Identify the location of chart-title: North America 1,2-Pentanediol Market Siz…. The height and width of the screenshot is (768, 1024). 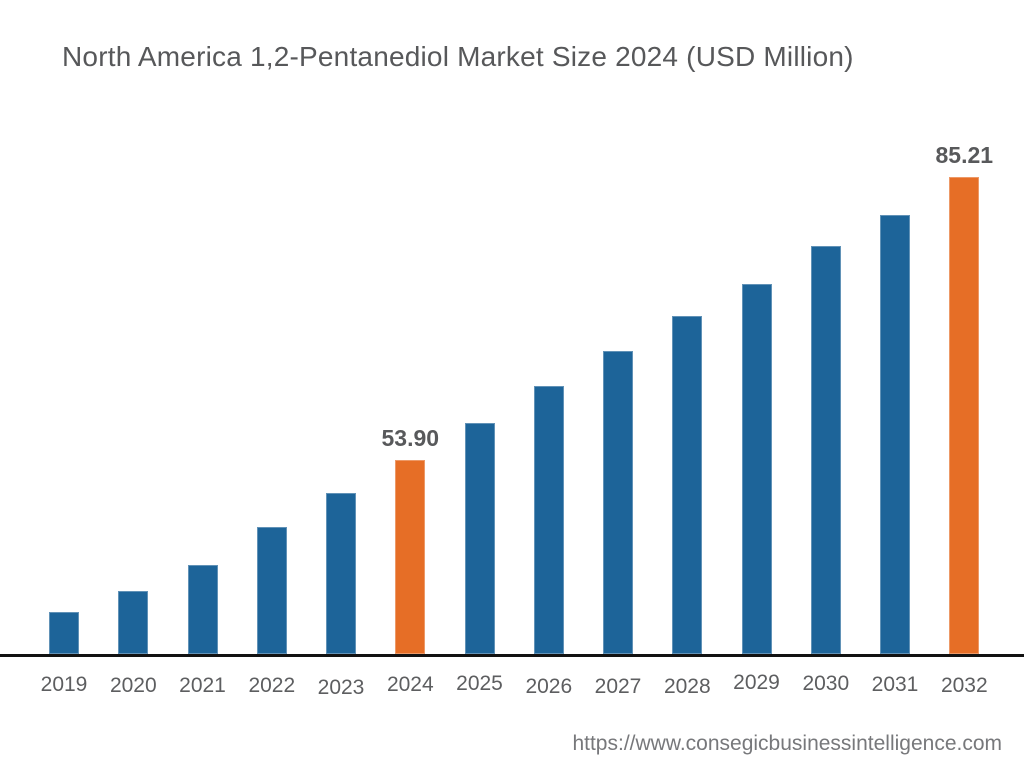
(458, 56).